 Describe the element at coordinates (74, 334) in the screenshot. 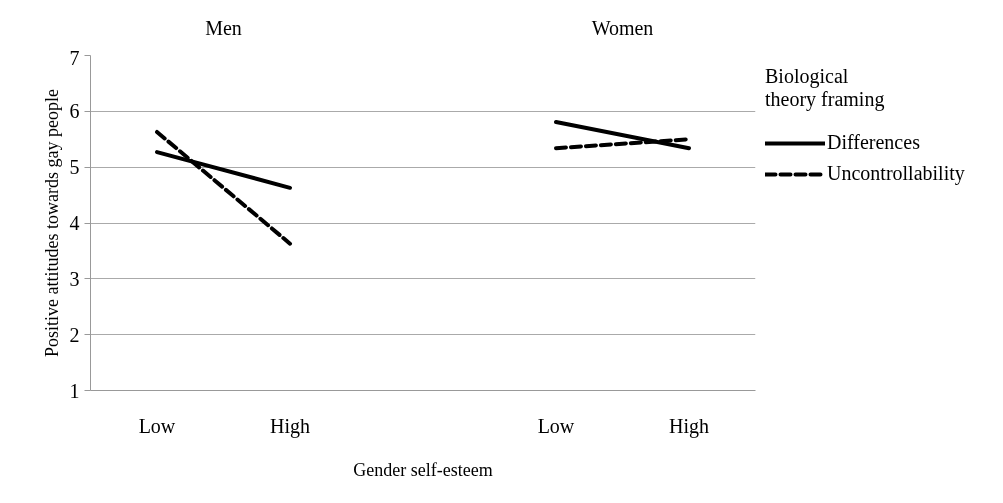

I see `y-tick-label: 2` at that location.